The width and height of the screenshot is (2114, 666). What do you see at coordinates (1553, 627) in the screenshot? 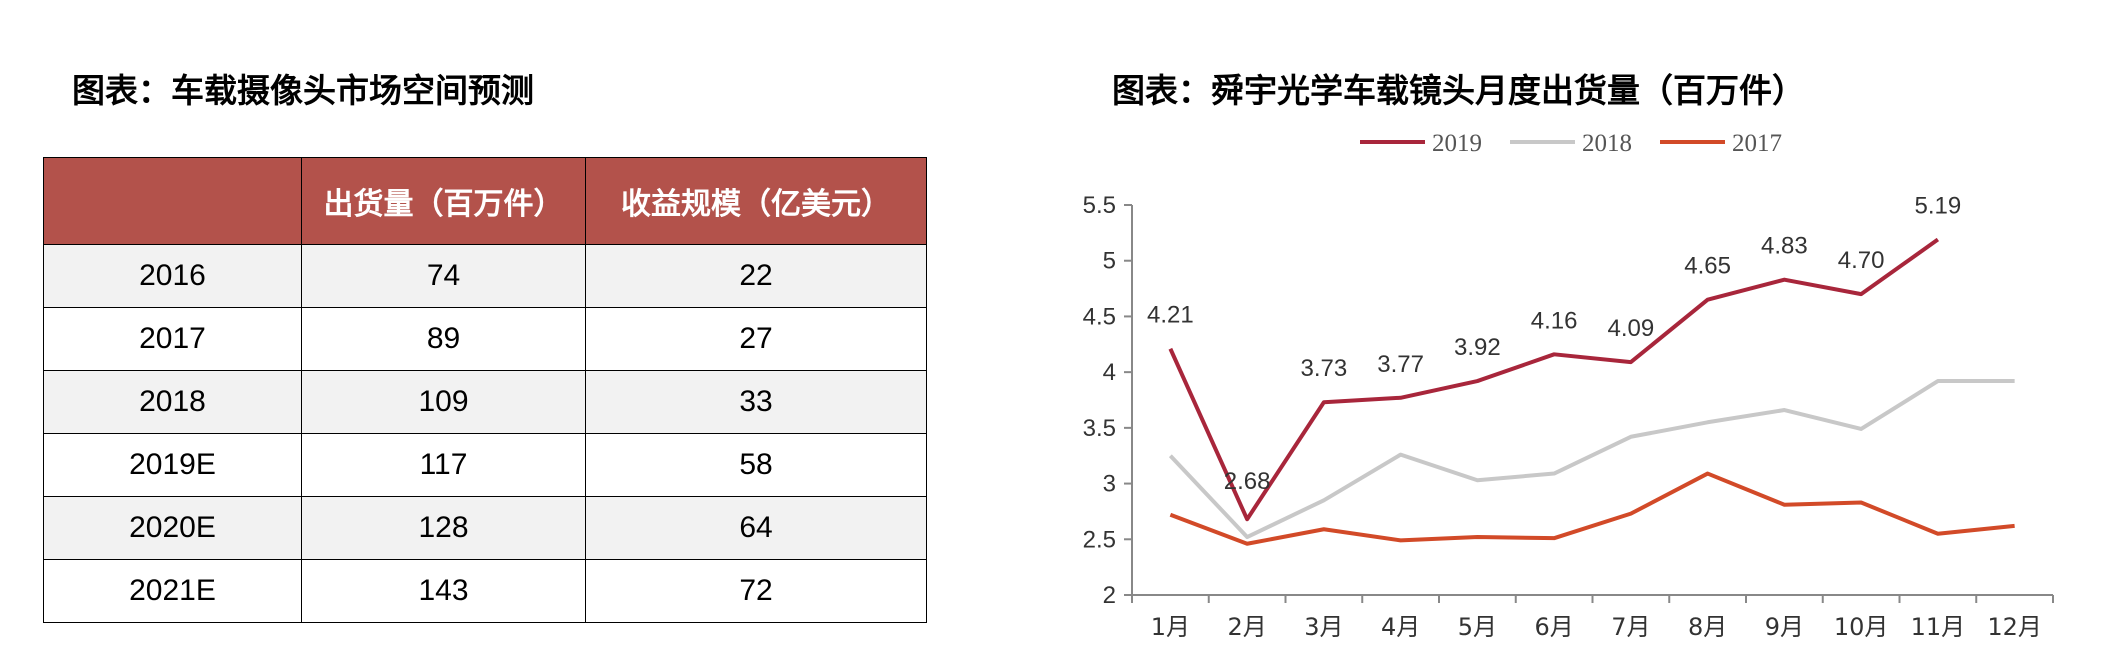
I see `x-tick-label: 6月` at bounding box center [1553, 627].